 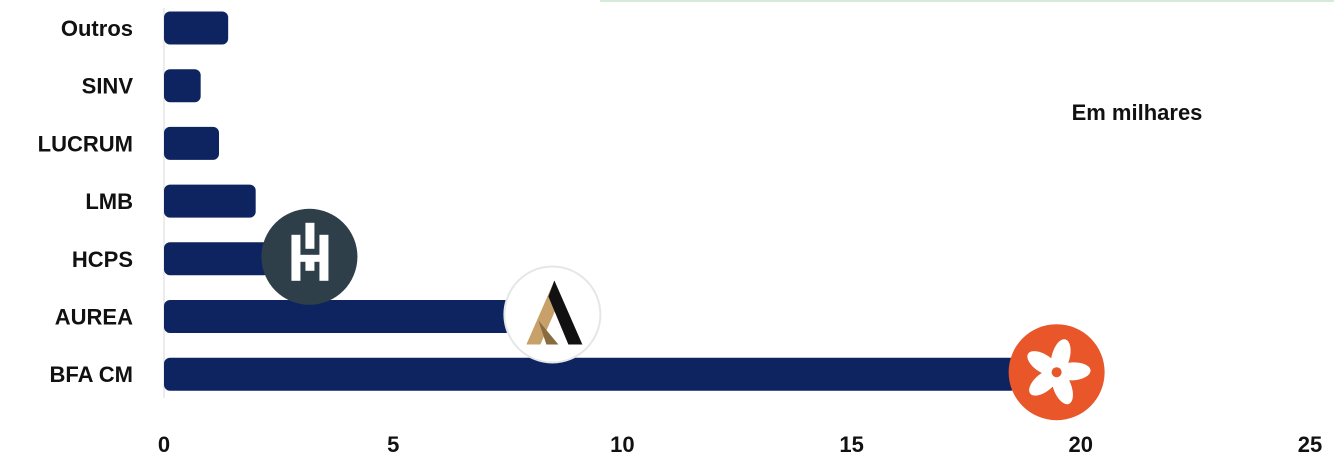 I want to click on x-tick-label-25: 25, so click(x=1310, y=443).